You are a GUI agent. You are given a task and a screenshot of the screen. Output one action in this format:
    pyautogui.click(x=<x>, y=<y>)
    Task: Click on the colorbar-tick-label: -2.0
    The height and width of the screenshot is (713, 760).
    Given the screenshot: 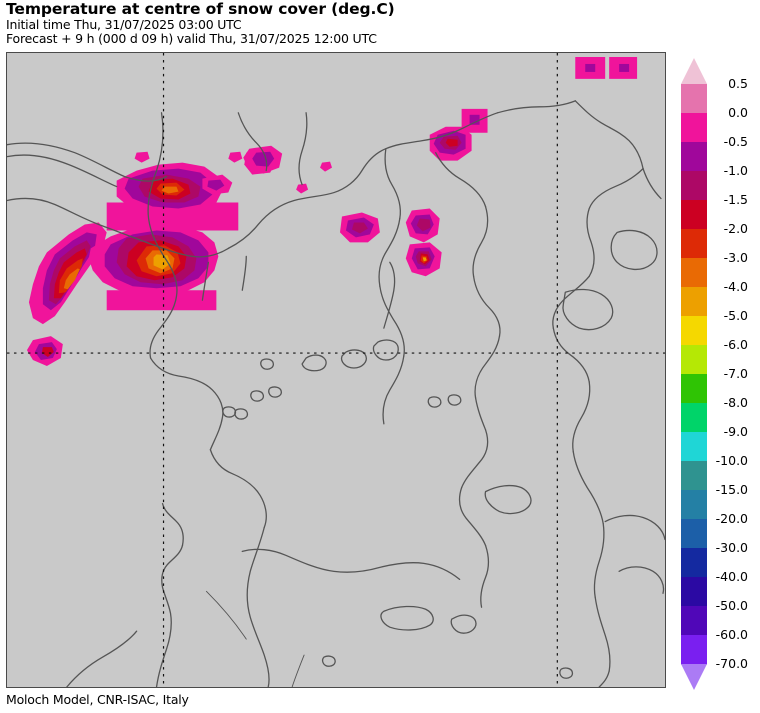 What is the action you would take?
    pyautogui.click(x=735, y=228)
    